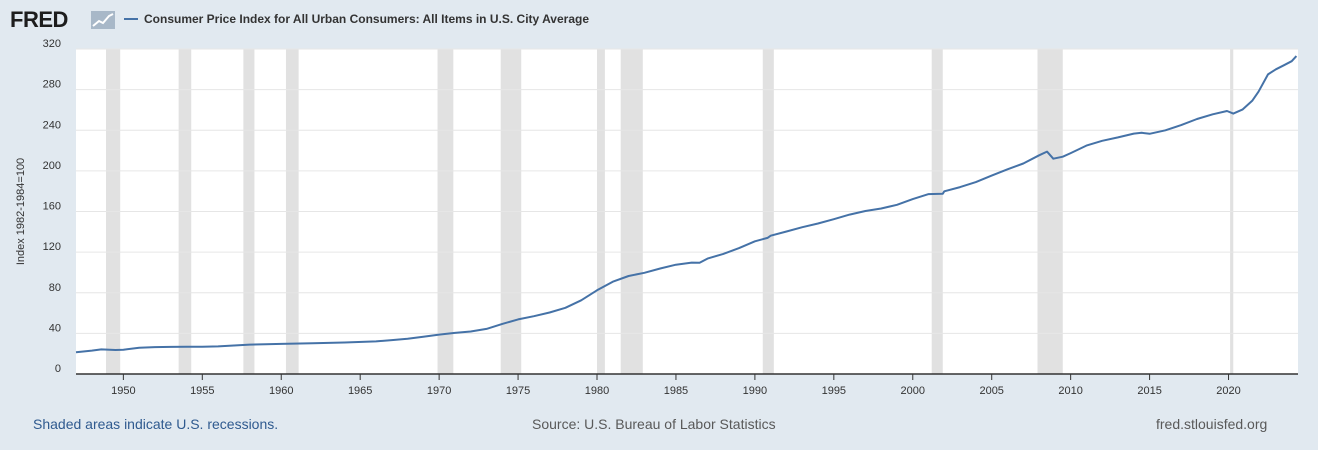 The image size is (1318, 450). What do you see at coordinates (131, 19) in the screenshot?
I see `legend-line-swatch` at bounding box center [131, 19].